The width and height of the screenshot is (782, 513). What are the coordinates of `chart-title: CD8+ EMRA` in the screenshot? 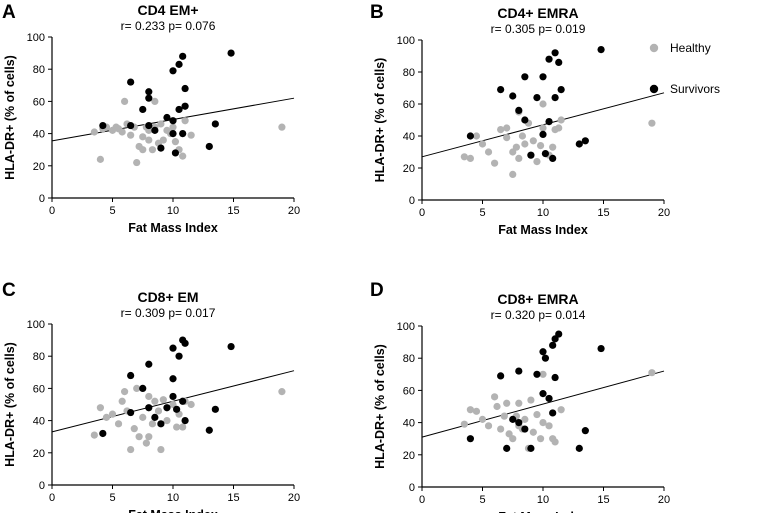 It's located at (537, 299).